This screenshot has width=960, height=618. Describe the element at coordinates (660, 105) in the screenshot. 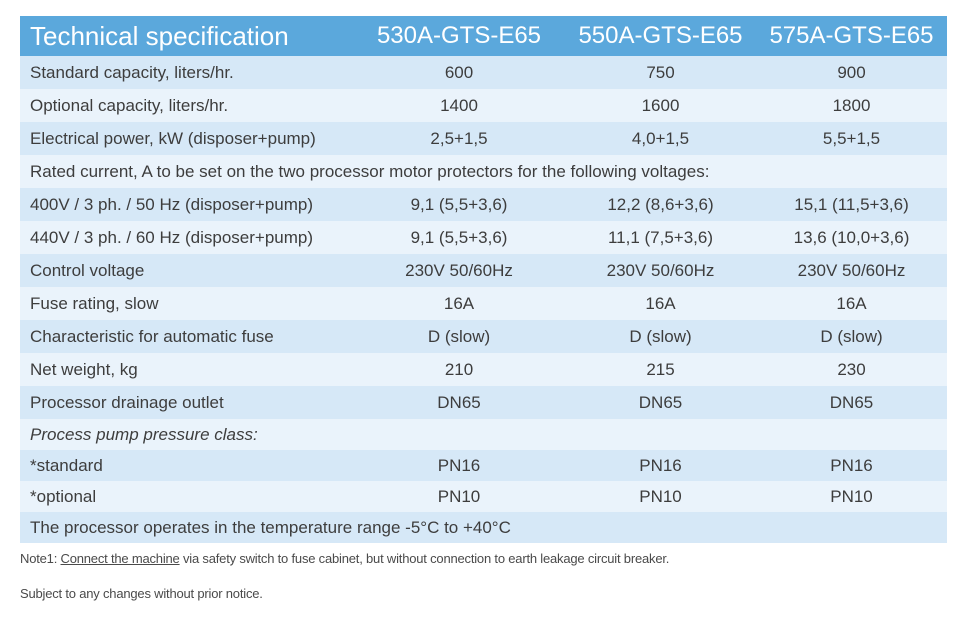

I see `cell-value: 1600` at that location.